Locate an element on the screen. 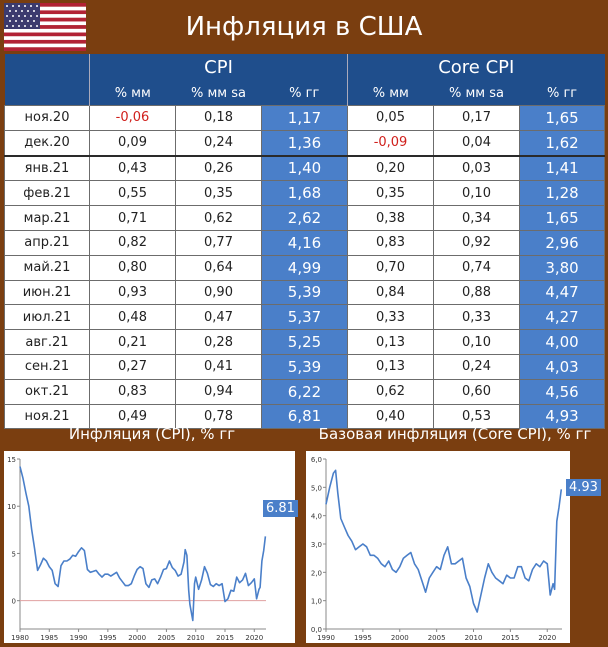  cell-core-yoy: 1,62 is located at coordinates (562, 143).